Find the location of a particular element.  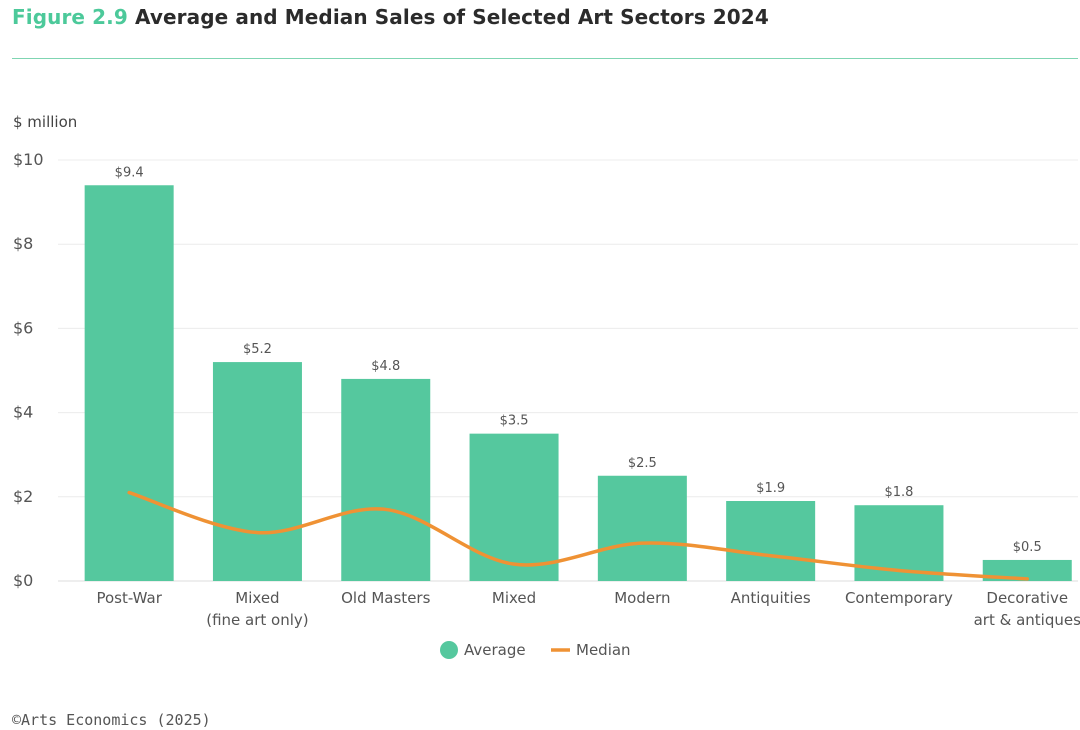

legend-average-swatch is located at coordinates (449, 650).